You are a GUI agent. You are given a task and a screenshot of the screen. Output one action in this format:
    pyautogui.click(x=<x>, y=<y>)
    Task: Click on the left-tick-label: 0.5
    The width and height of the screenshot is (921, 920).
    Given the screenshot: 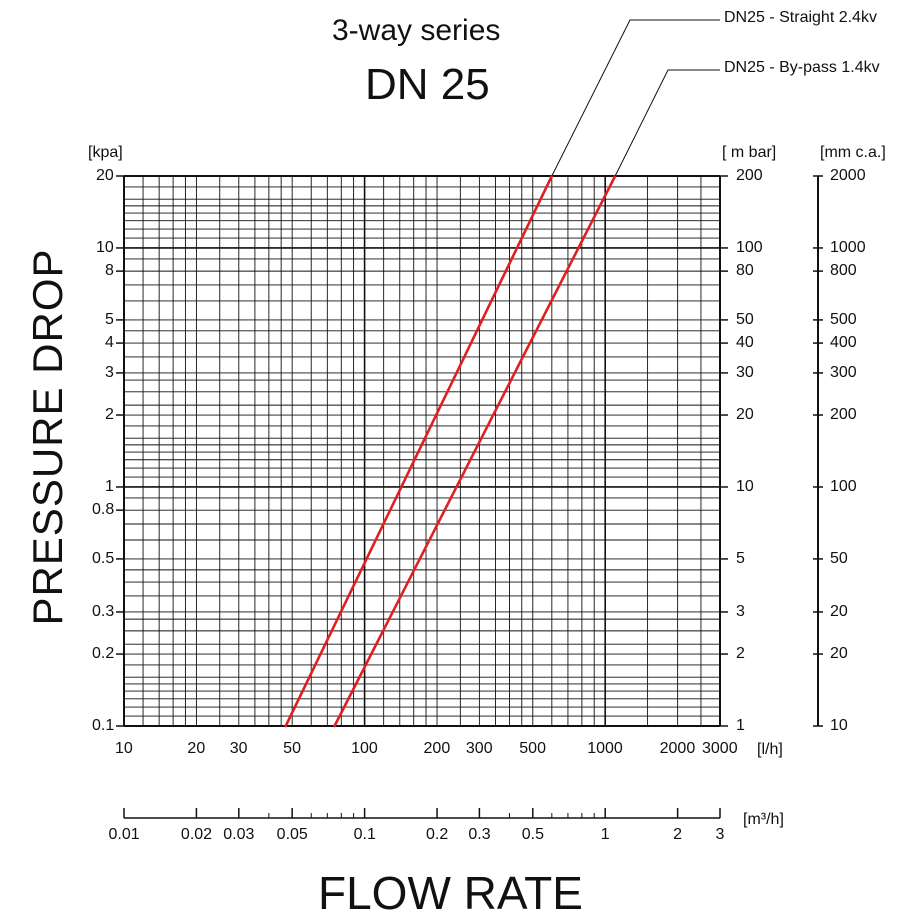 What is the action you would take?
    pyautogui.click(x=103, y=559)
    